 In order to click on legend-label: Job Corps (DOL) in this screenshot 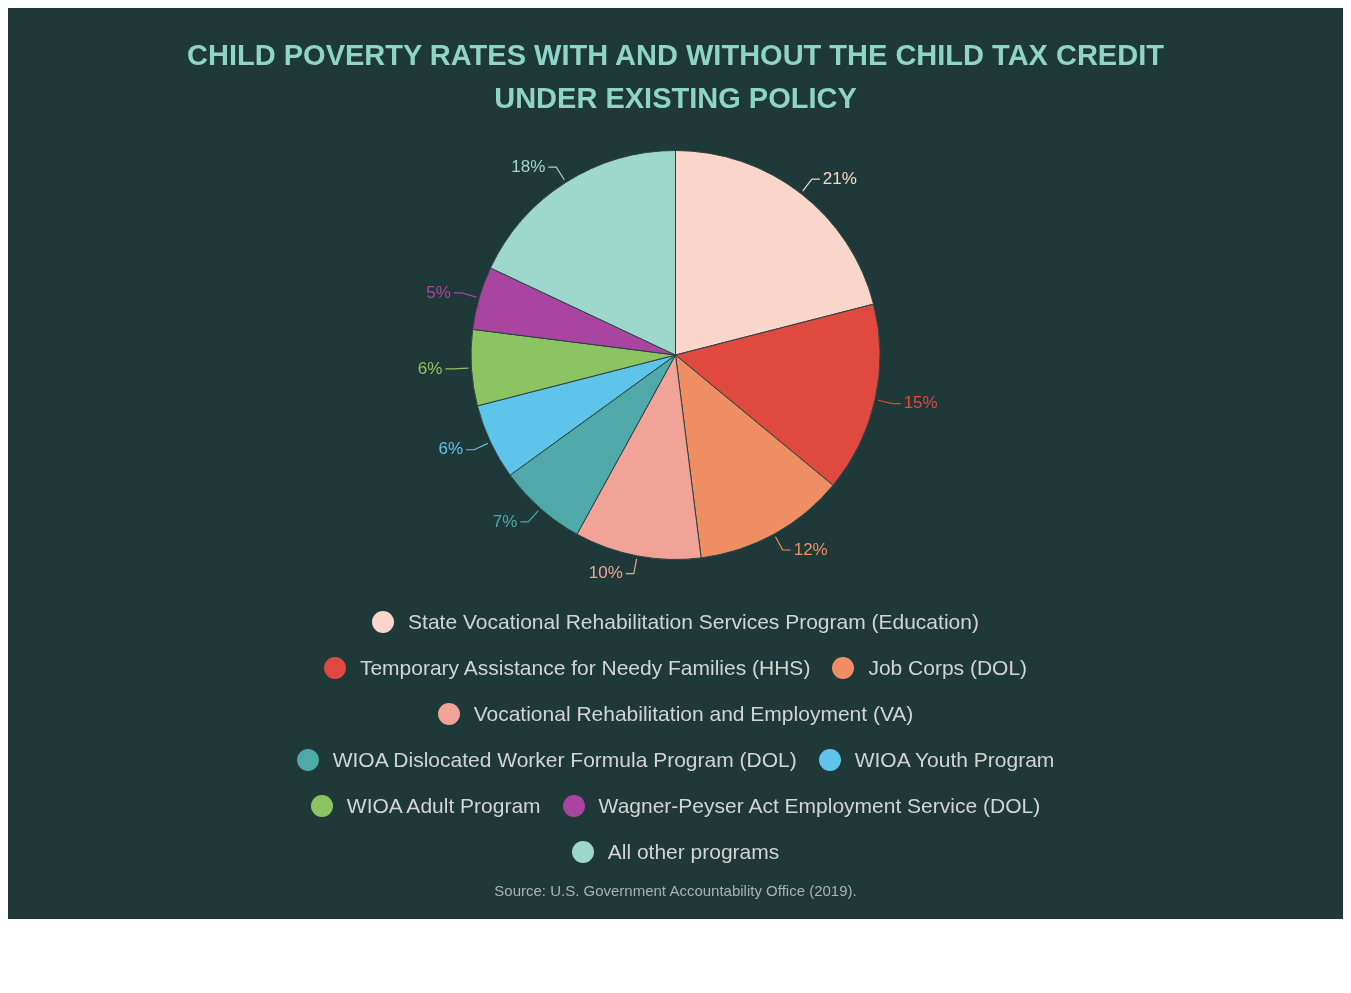, I will do `click(948, 668)`.